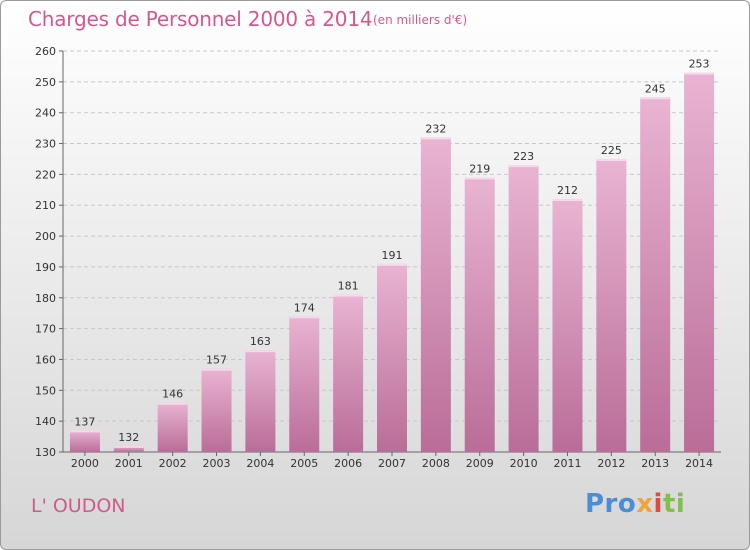  I want to click on x-tick-label: 2006, so click(348, 463).